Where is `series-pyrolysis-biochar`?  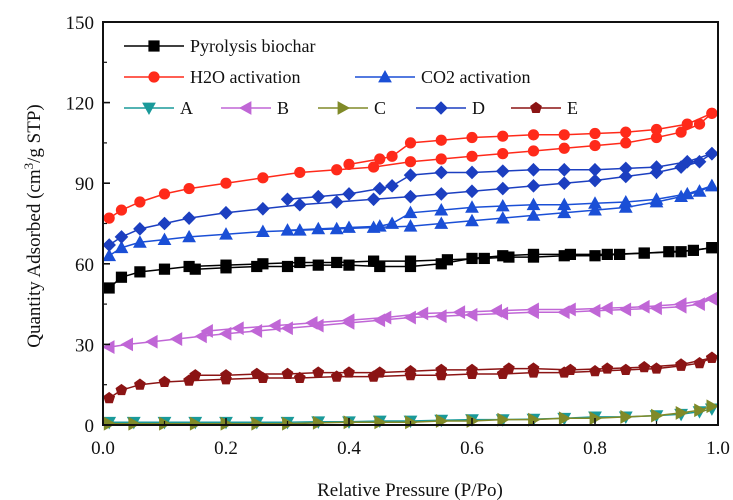
series-pyrolysis-biochar is located at coordinates (410, 268).